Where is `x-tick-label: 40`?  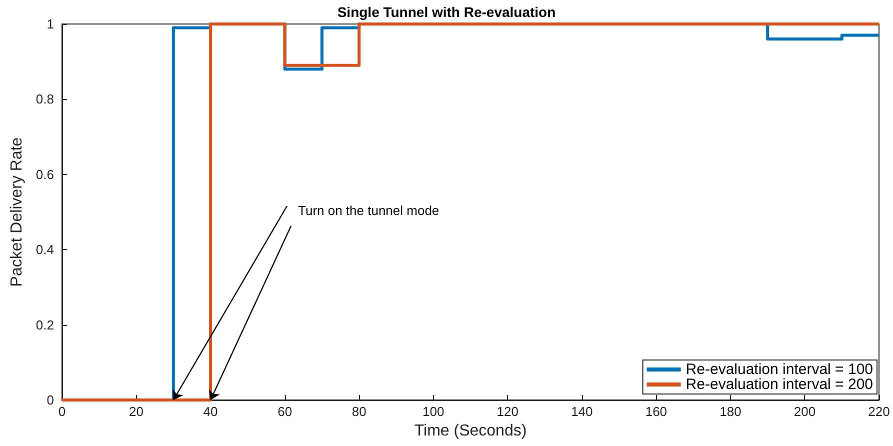 x-tick-label: 40 is located at coordinates (210, 411).